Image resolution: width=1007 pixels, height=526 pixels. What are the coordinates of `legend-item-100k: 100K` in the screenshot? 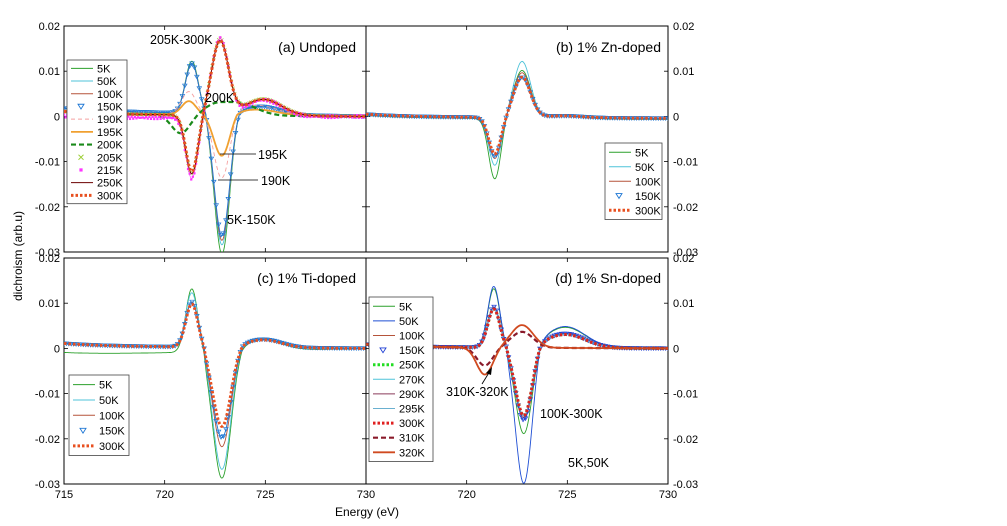 It's located at (99, 416).